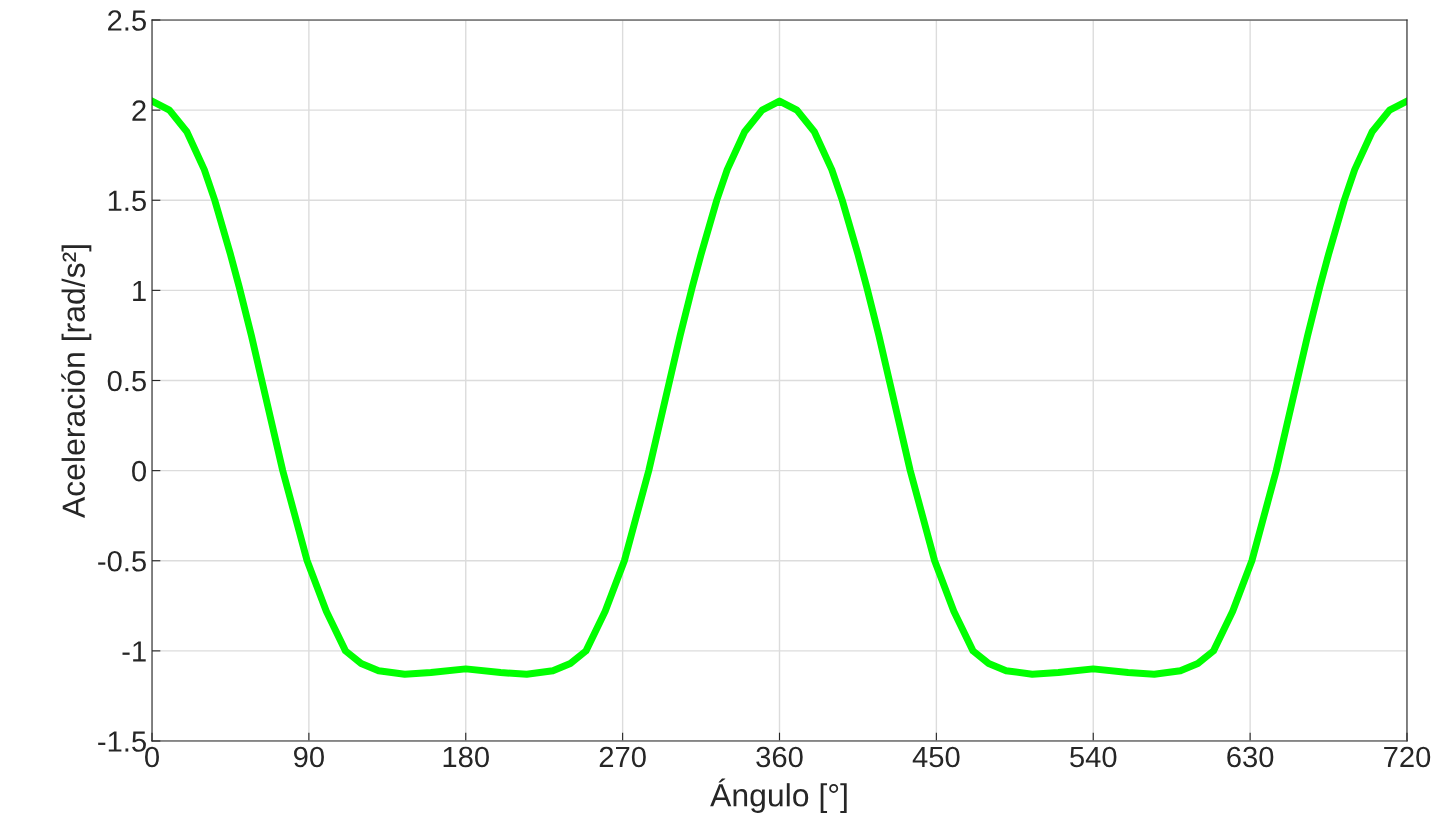  I want to click on y-tick-label: -0.5, so click(122, 561).